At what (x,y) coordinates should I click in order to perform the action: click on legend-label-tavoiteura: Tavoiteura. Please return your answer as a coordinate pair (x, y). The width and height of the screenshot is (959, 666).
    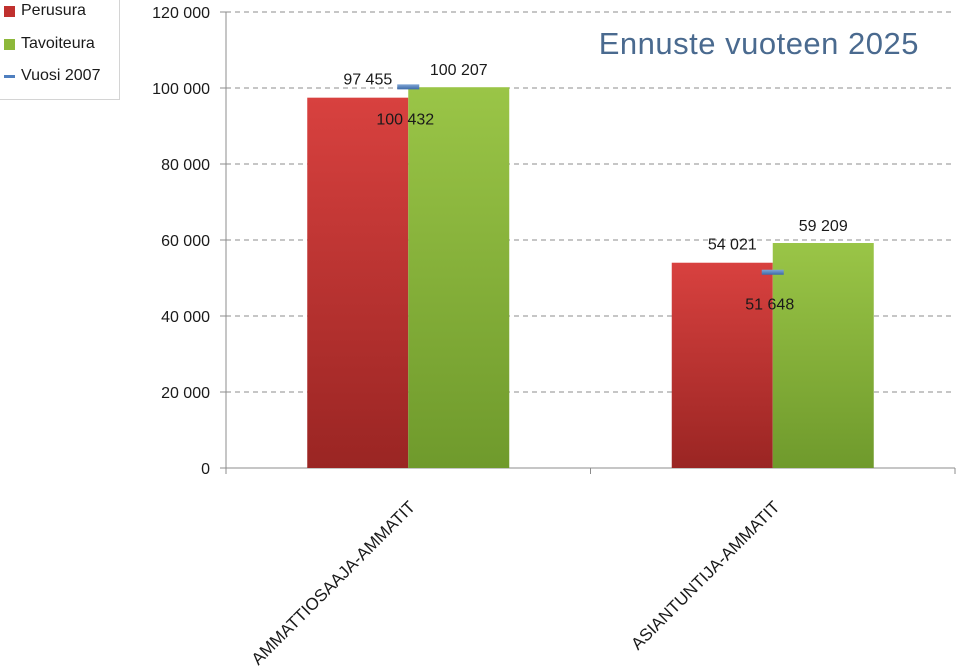
    Looking at the image, I should click on (58, 43).